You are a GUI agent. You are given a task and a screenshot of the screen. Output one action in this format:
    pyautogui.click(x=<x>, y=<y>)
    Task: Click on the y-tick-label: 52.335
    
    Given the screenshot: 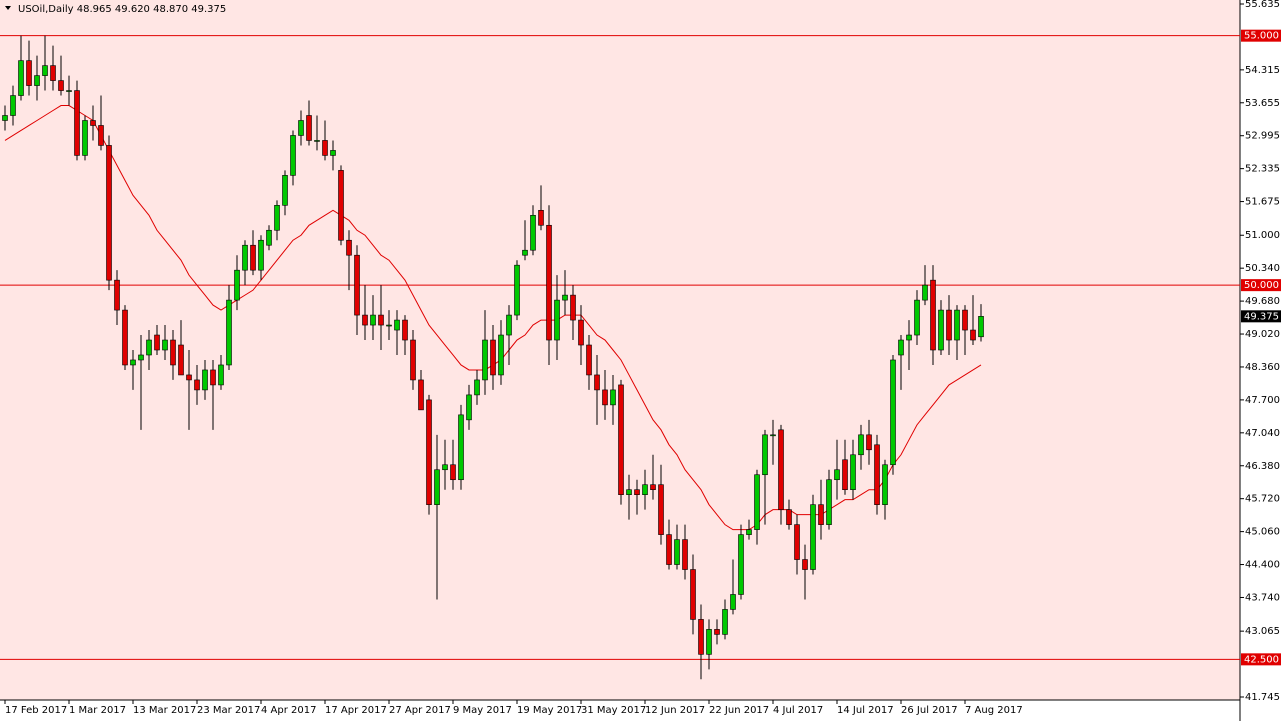 What is the action you would take?
    pyautogui.click(x=1262, y=169)
    